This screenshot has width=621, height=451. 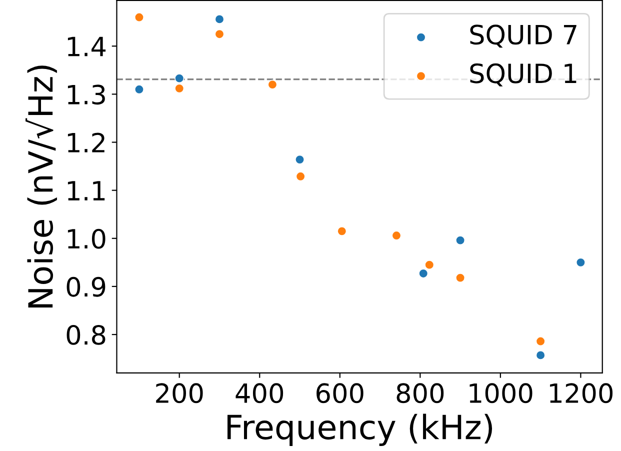 What do you see at coordinates (523, 74) in the screenshot?
I see `legend-label: SQUID 1` at bounding box center [523, 74].